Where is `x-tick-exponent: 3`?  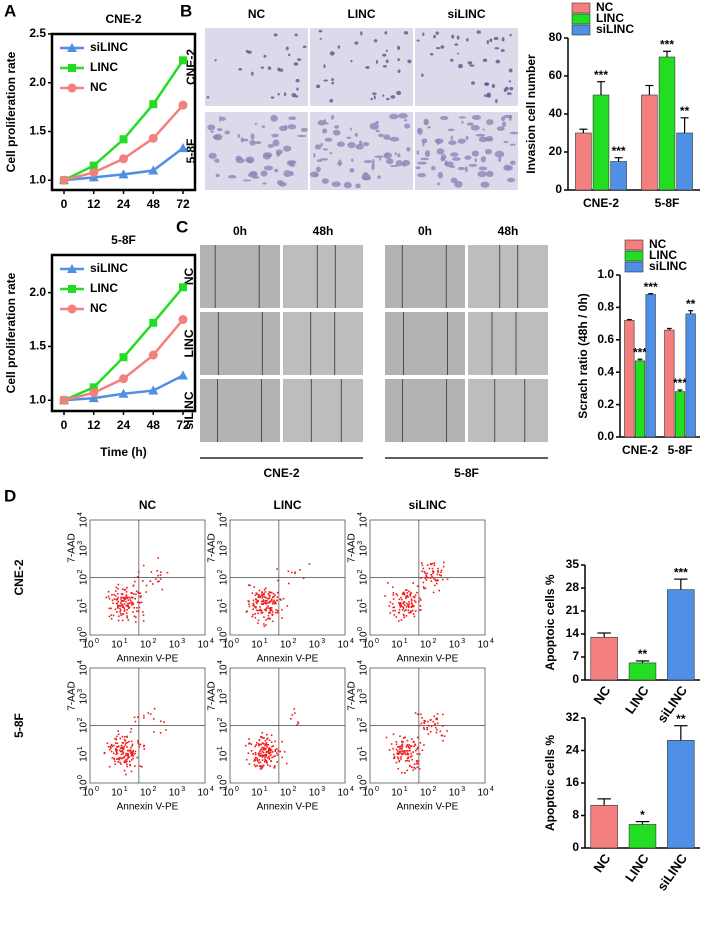
x-tick-exponent: 3 is located at coordinates (323, 641).